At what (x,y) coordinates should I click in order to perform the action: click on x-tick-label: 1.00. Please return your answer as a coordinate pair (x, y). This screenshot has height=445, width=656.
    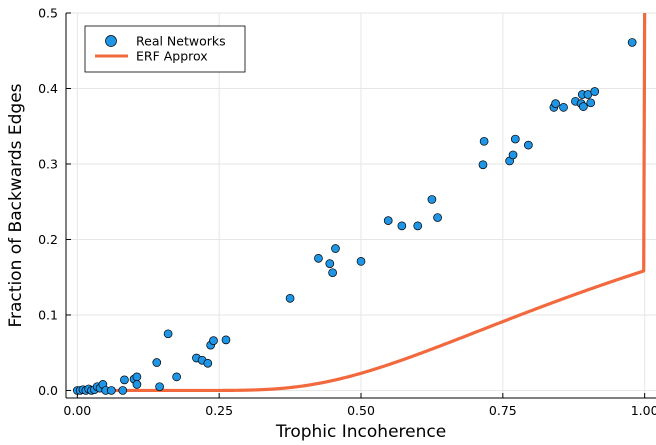
    Looking at the image, I should click on (643, 410).